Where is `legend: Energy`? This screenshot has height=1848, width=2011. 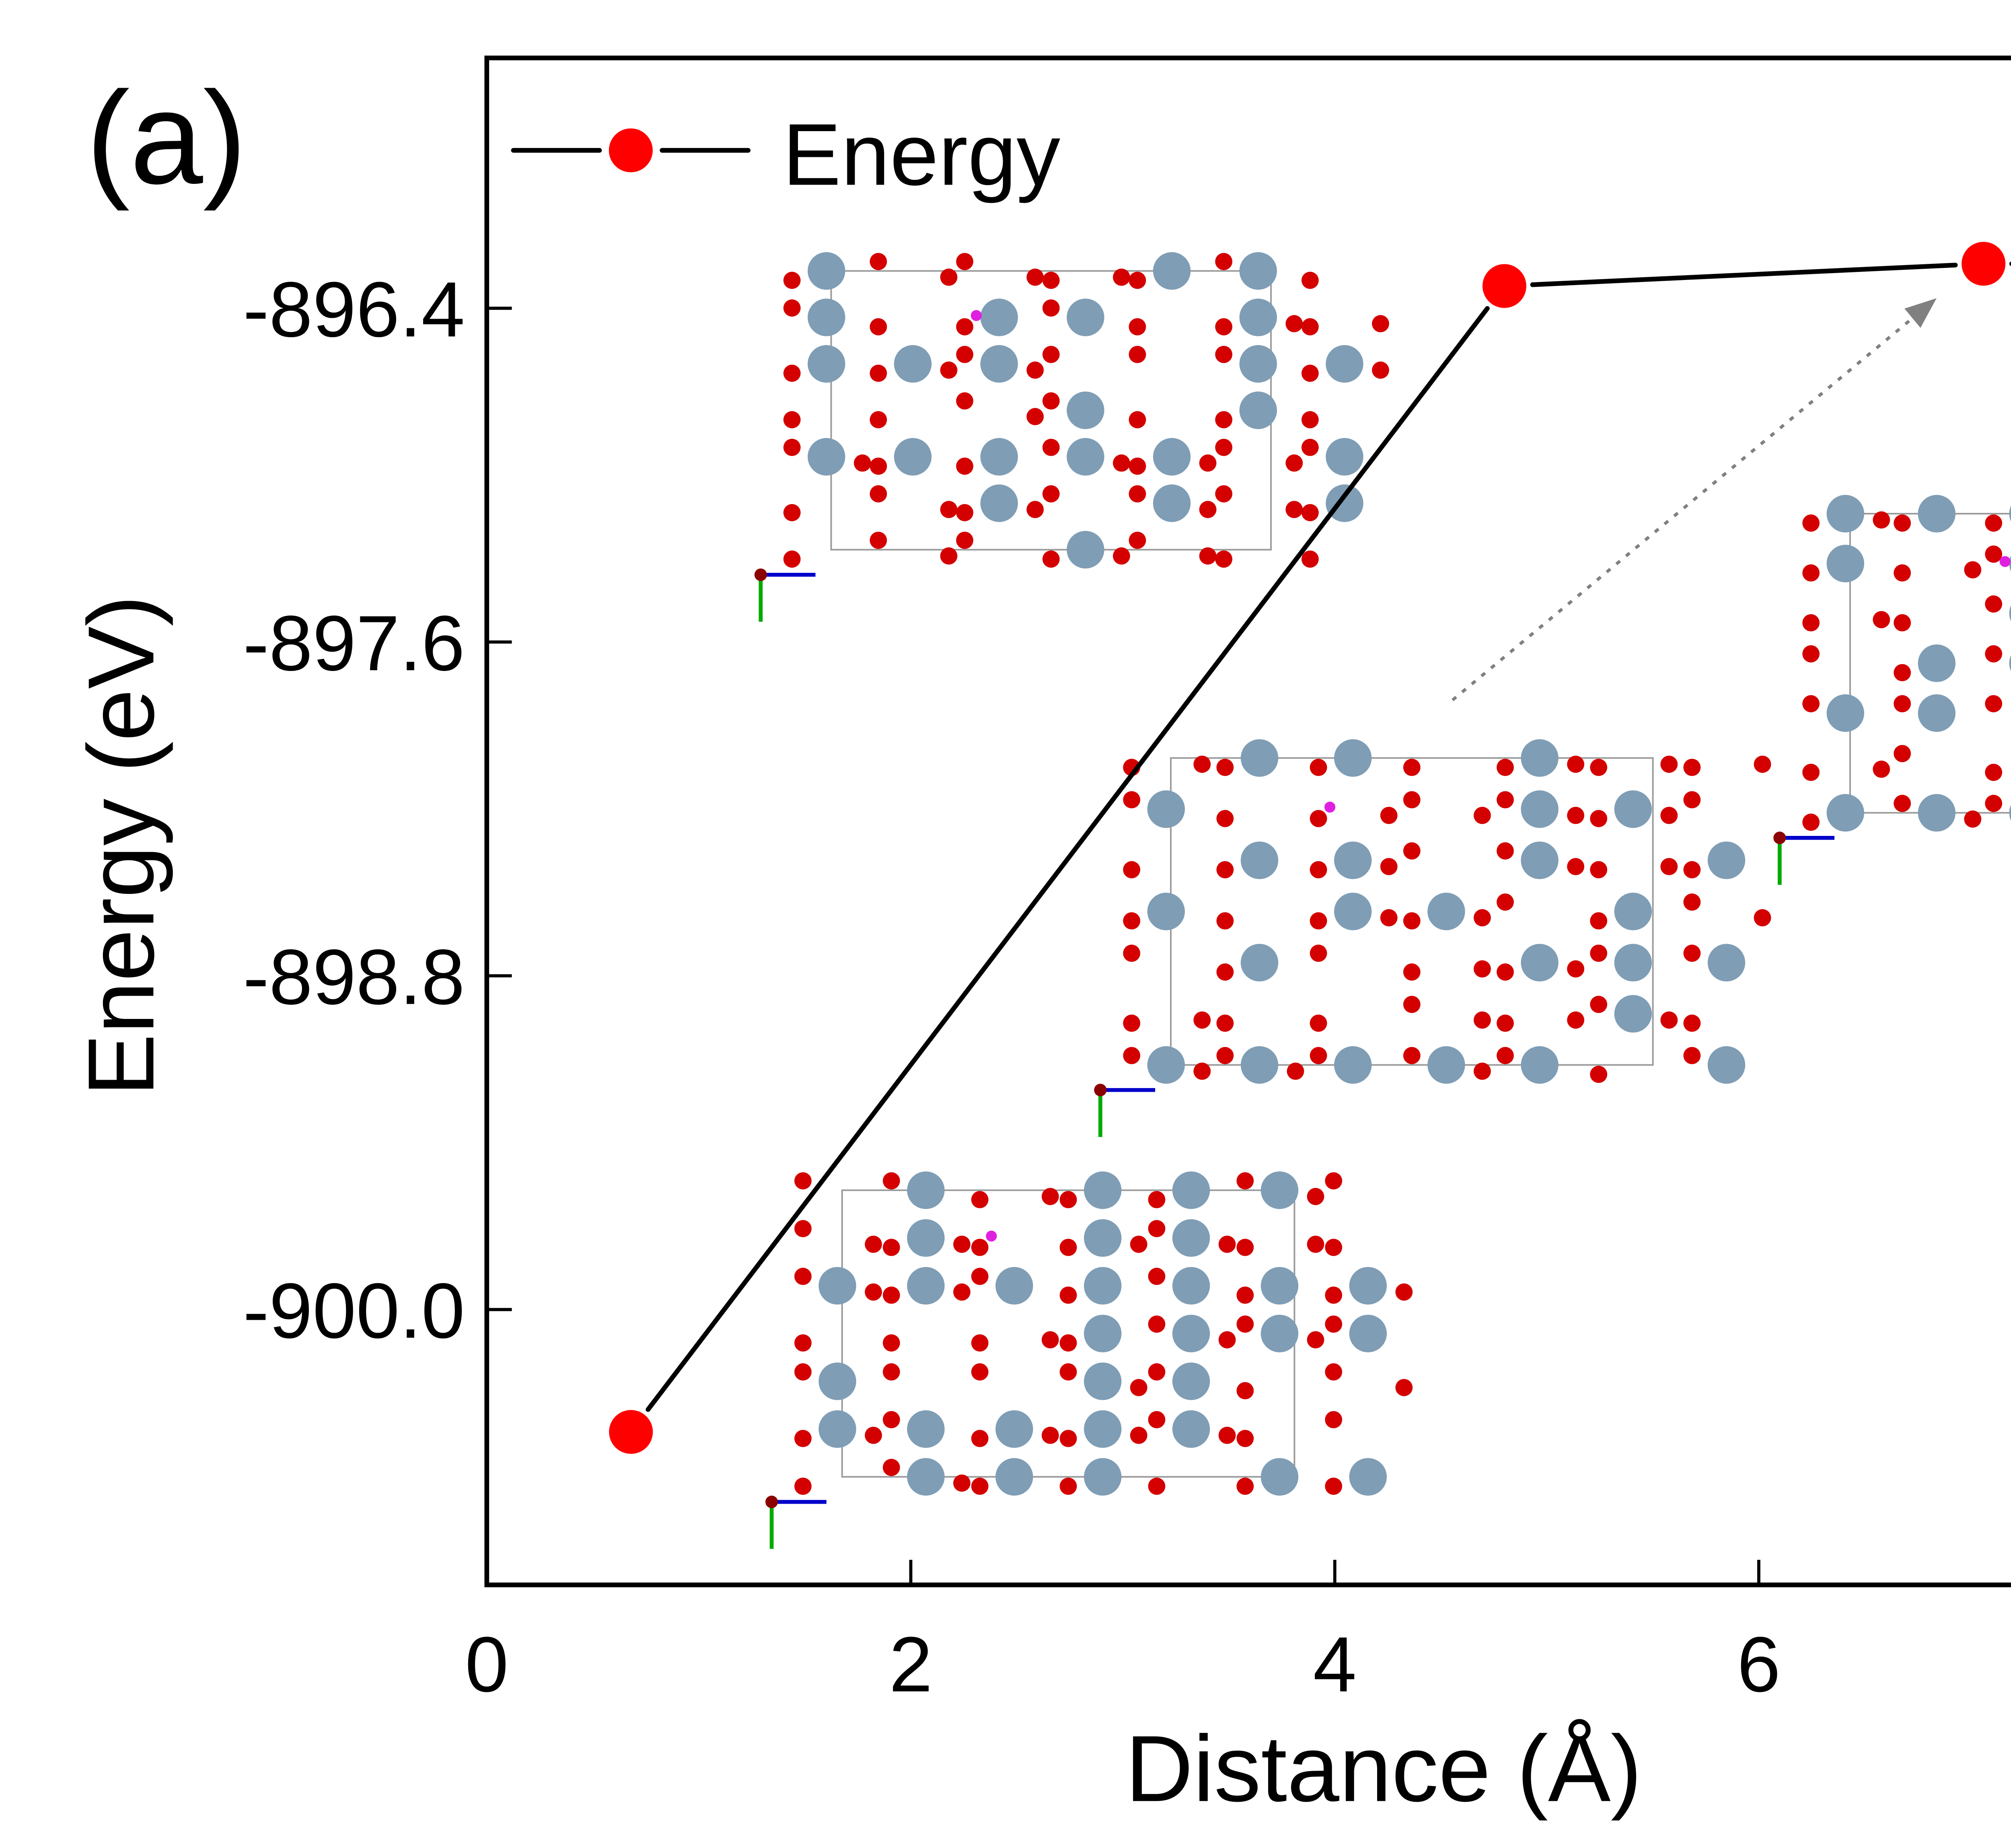
legend: Energy is located at coordinates (785, 155).